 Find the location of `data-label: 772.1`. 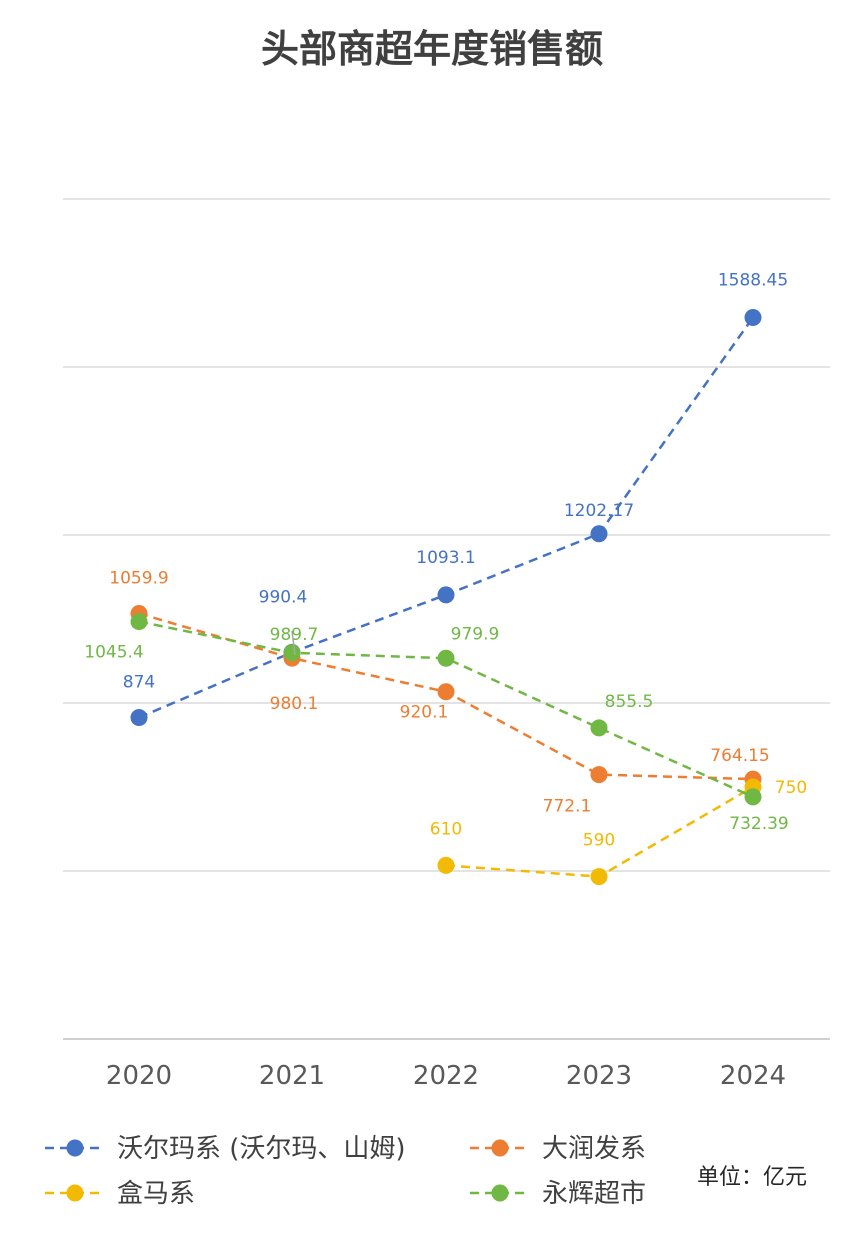

data-label: 772.1 is located at coordinates (567, 807).